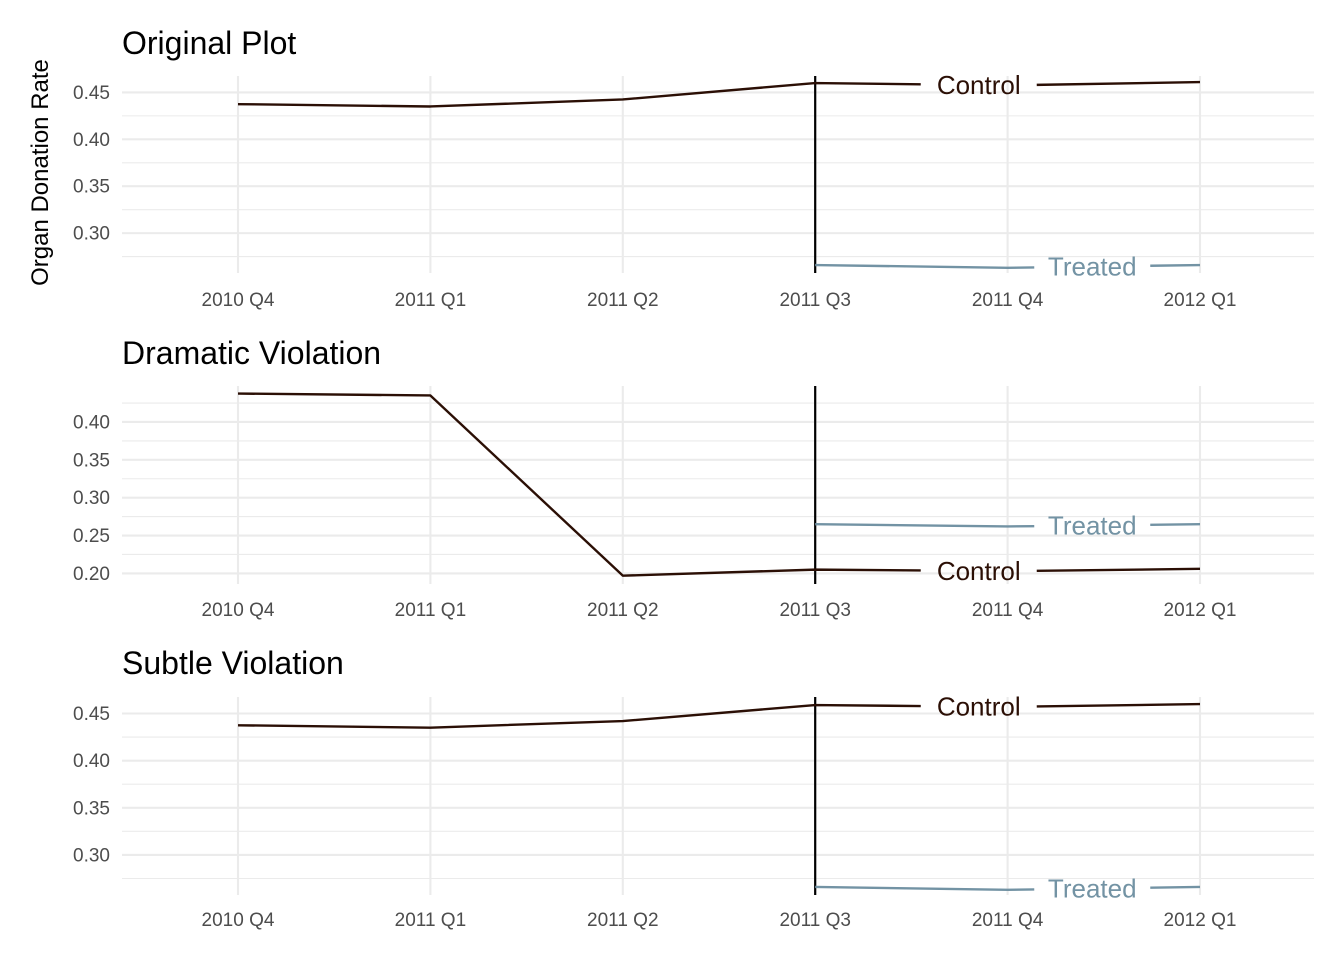 This screenshot has width=1344, height=960. Describe the element at coordinates (91, 536) in the screenshot. I see `y-tick-label: 0.25` at that location.